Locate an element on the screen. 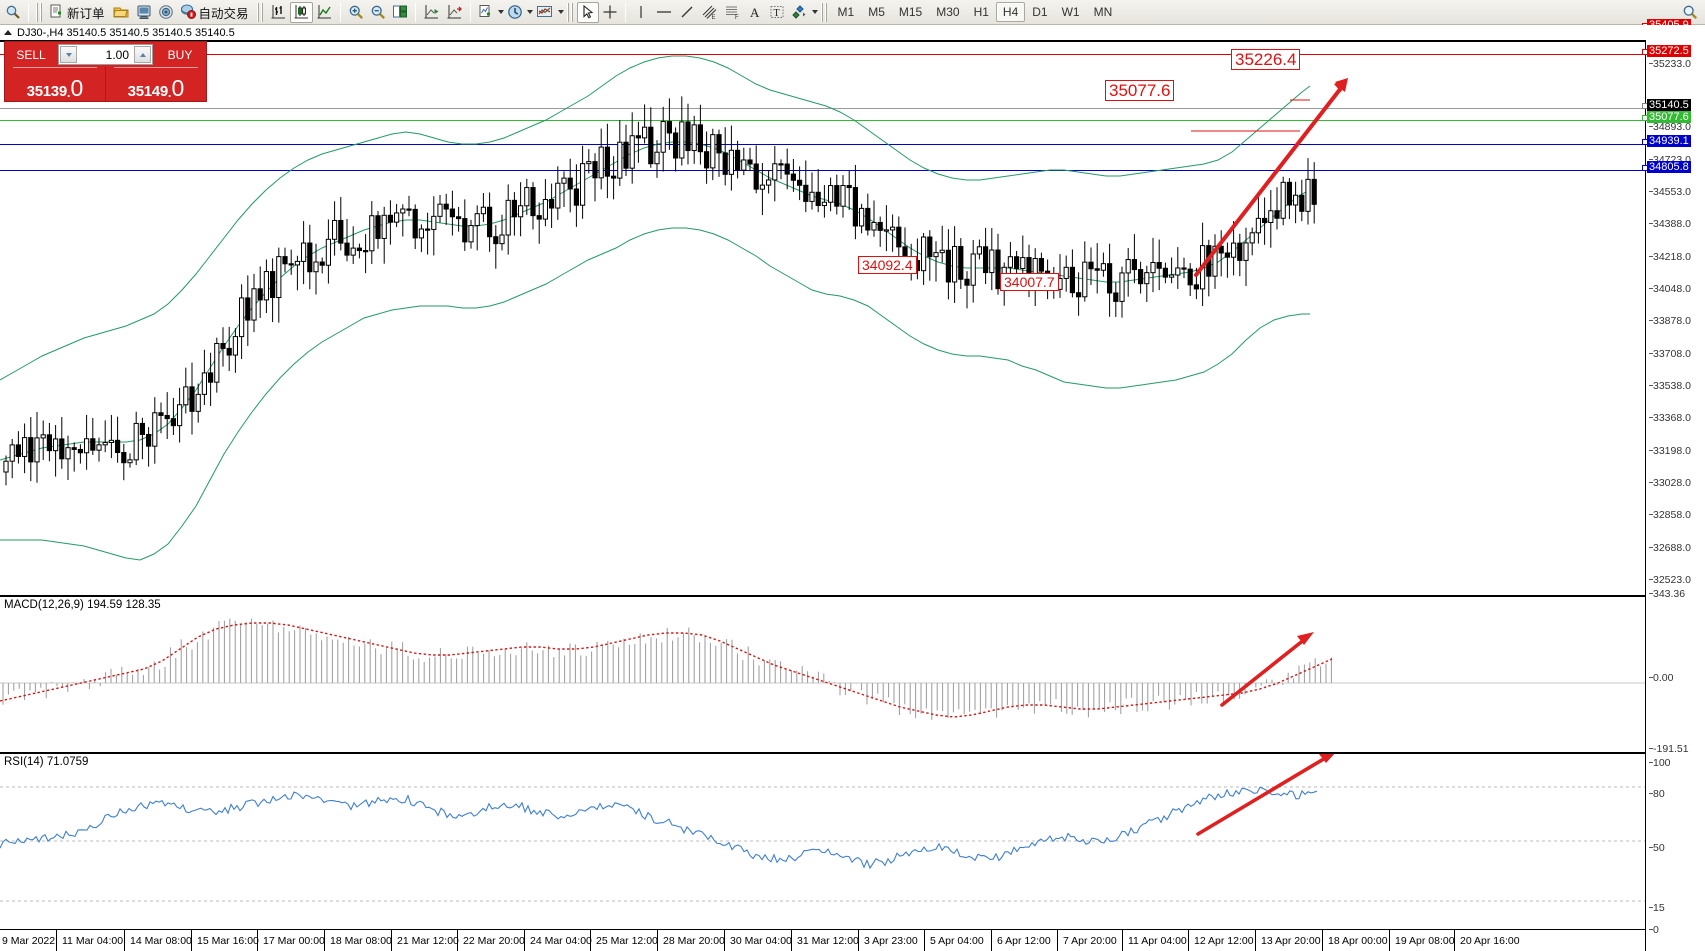 This screenshot has width=1705, height=951. timeframe-h4: H4 is located at coordinates (1010, 12).